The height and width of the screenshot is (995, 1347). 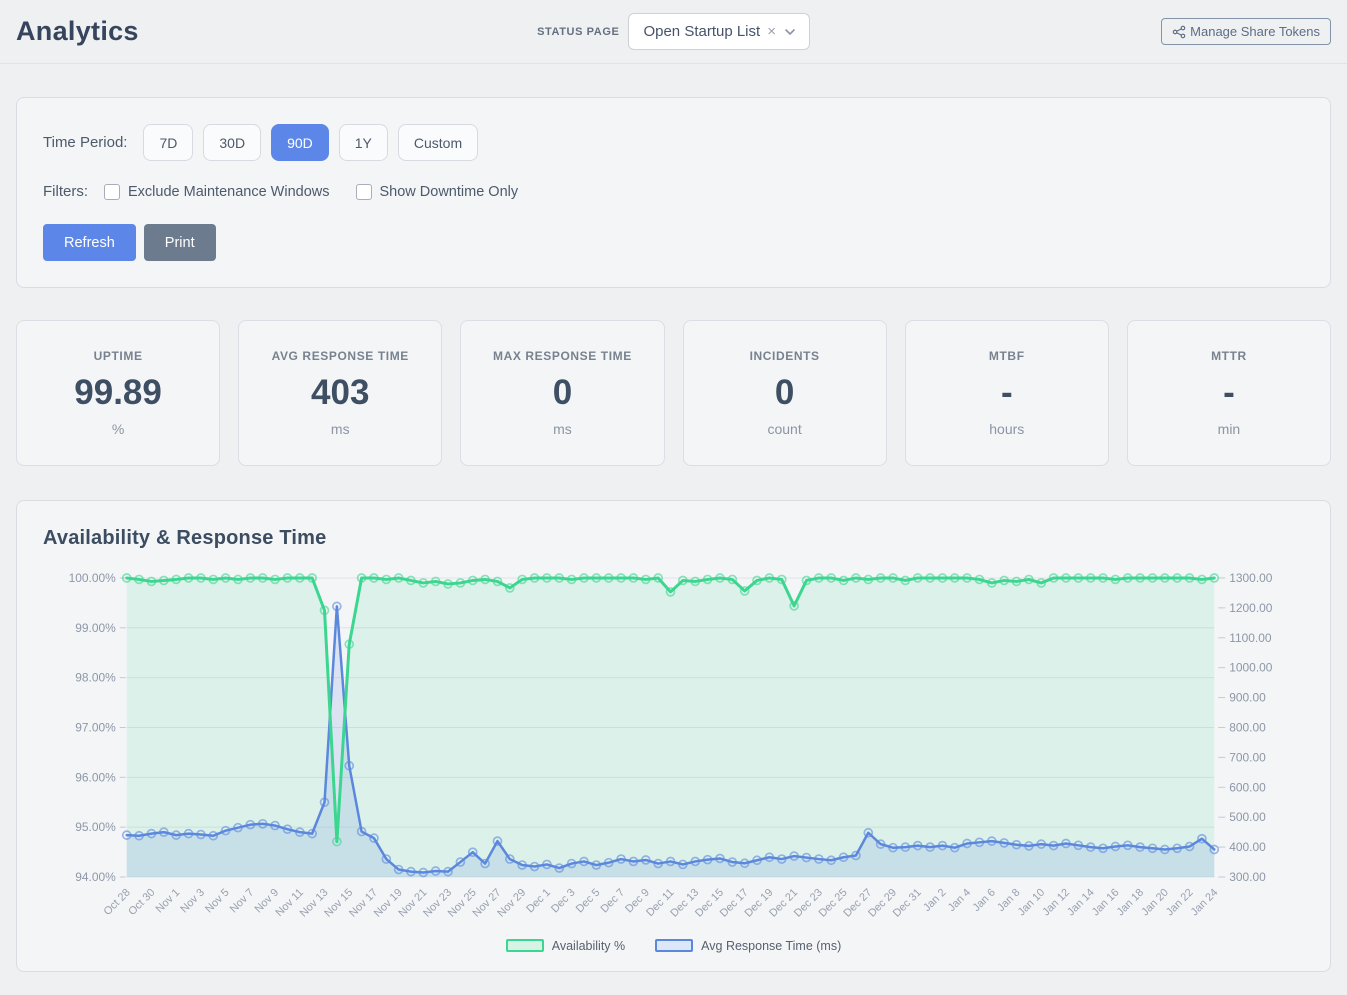 I want to click on svg-text: Jan 12, so click(x=1056, y=903).